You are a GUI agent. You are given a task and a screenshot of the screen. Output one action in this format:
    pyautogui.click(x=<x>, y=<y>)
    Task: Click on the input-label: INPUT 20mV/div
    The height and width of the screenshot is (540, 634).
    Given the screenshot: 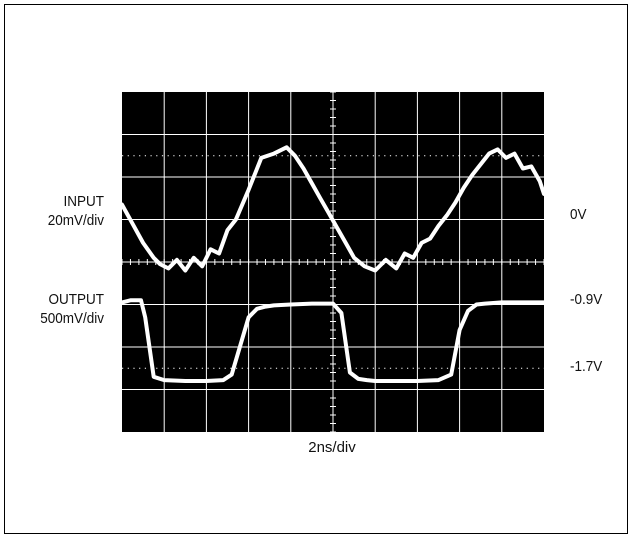 What is the action you would take?
    pyautogui.click(x=63, y=211)
    